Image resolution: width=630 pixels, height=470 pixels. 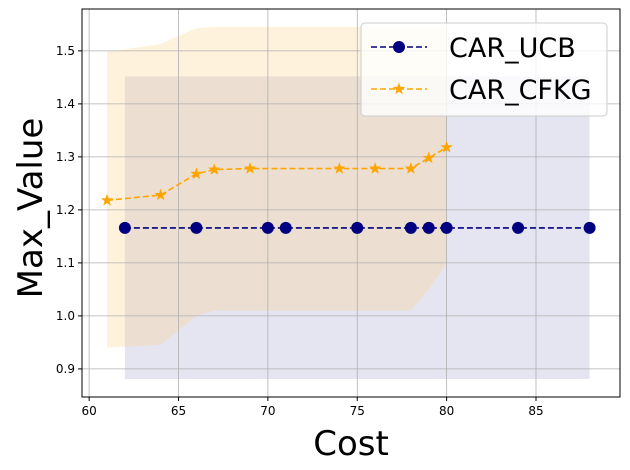 What do you see at coordinates (267, 411) in the screenshot?
I see `x-tick-label: 70` at bounding box center [267, 411].